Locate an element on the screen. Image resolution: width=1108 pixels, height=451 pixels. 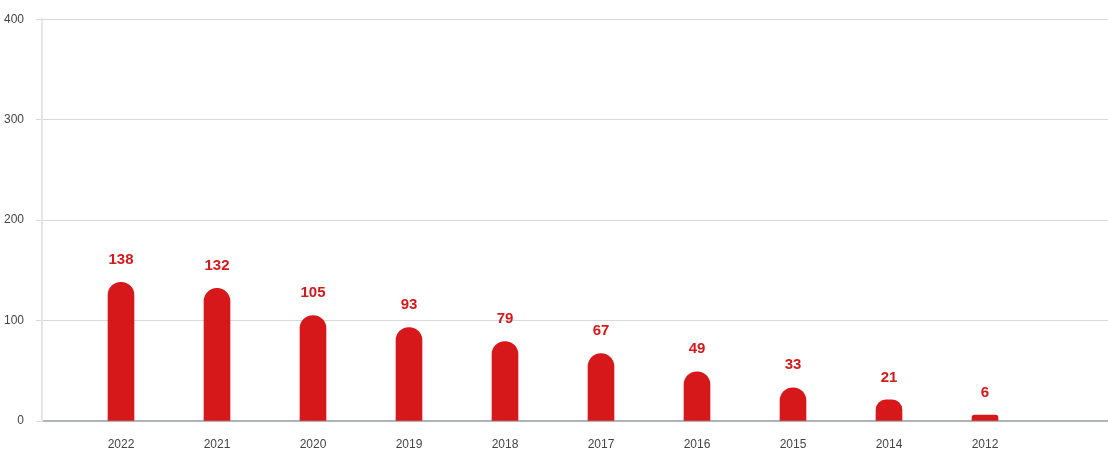
data-label: 93 is located at coordinates (409, 304).